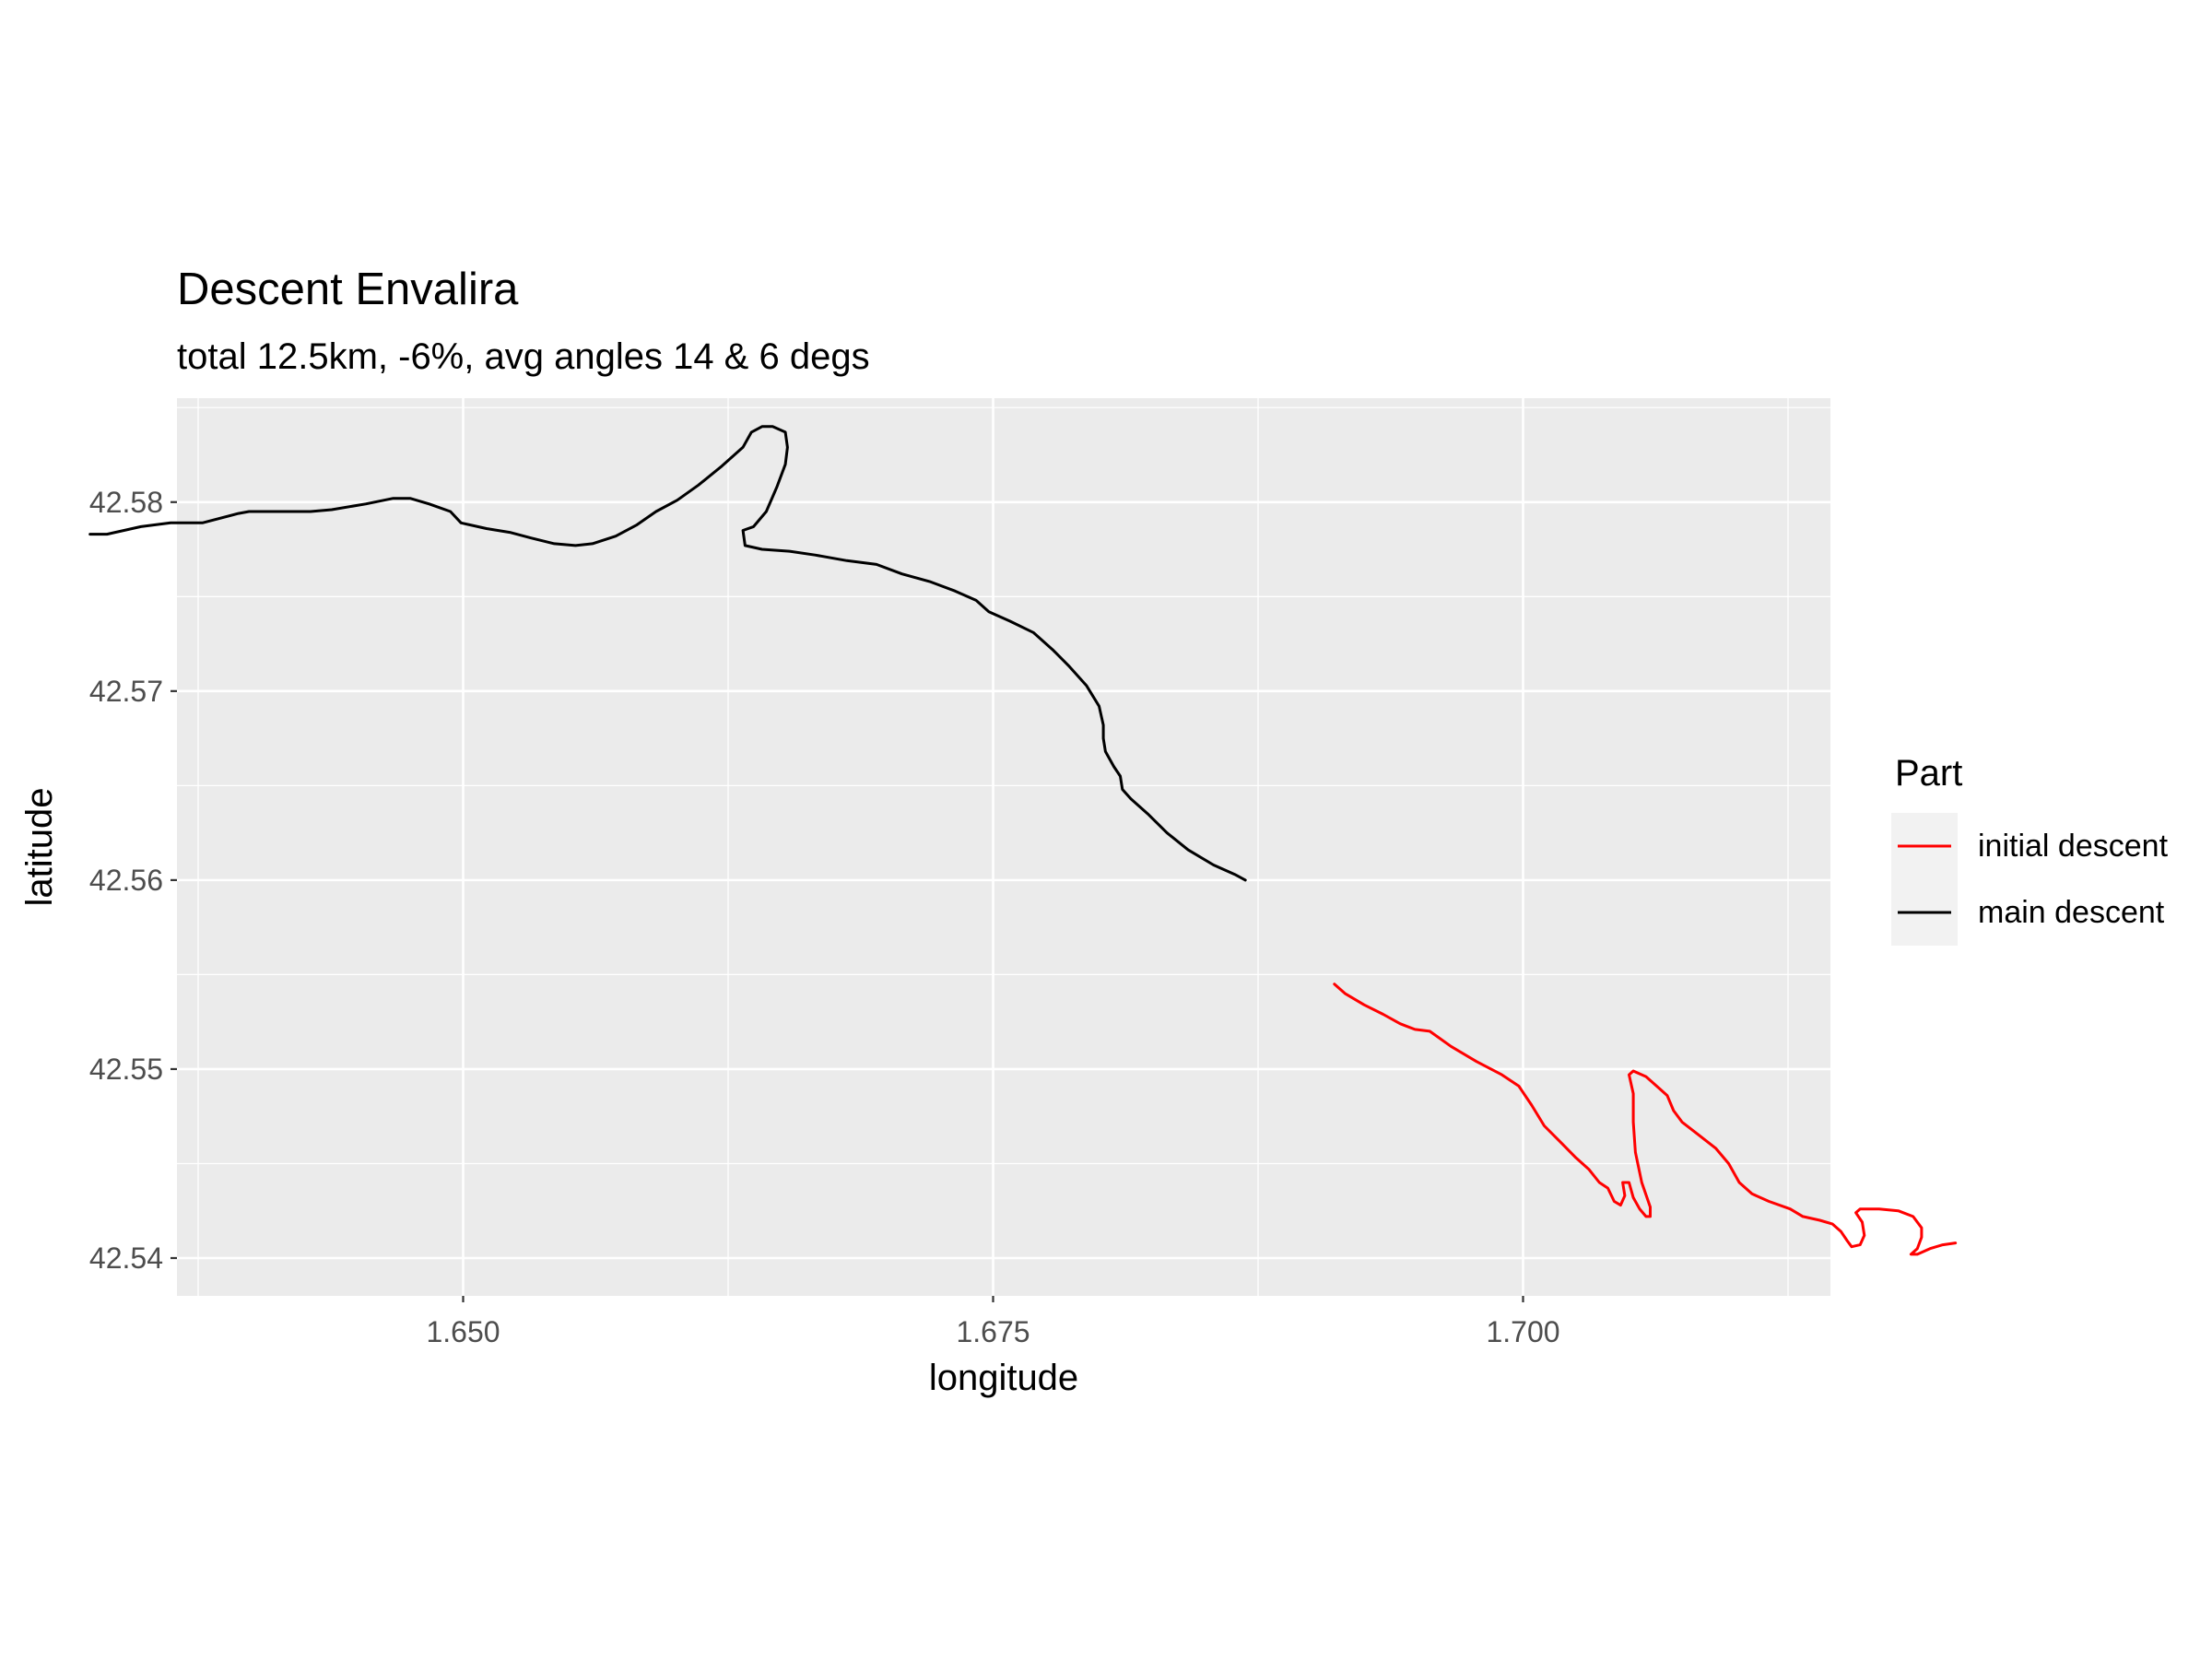 Image resolution: width=2212 pixels, height=1659 pixels. I want to click on series-line-main-descent, so click(667, 653).